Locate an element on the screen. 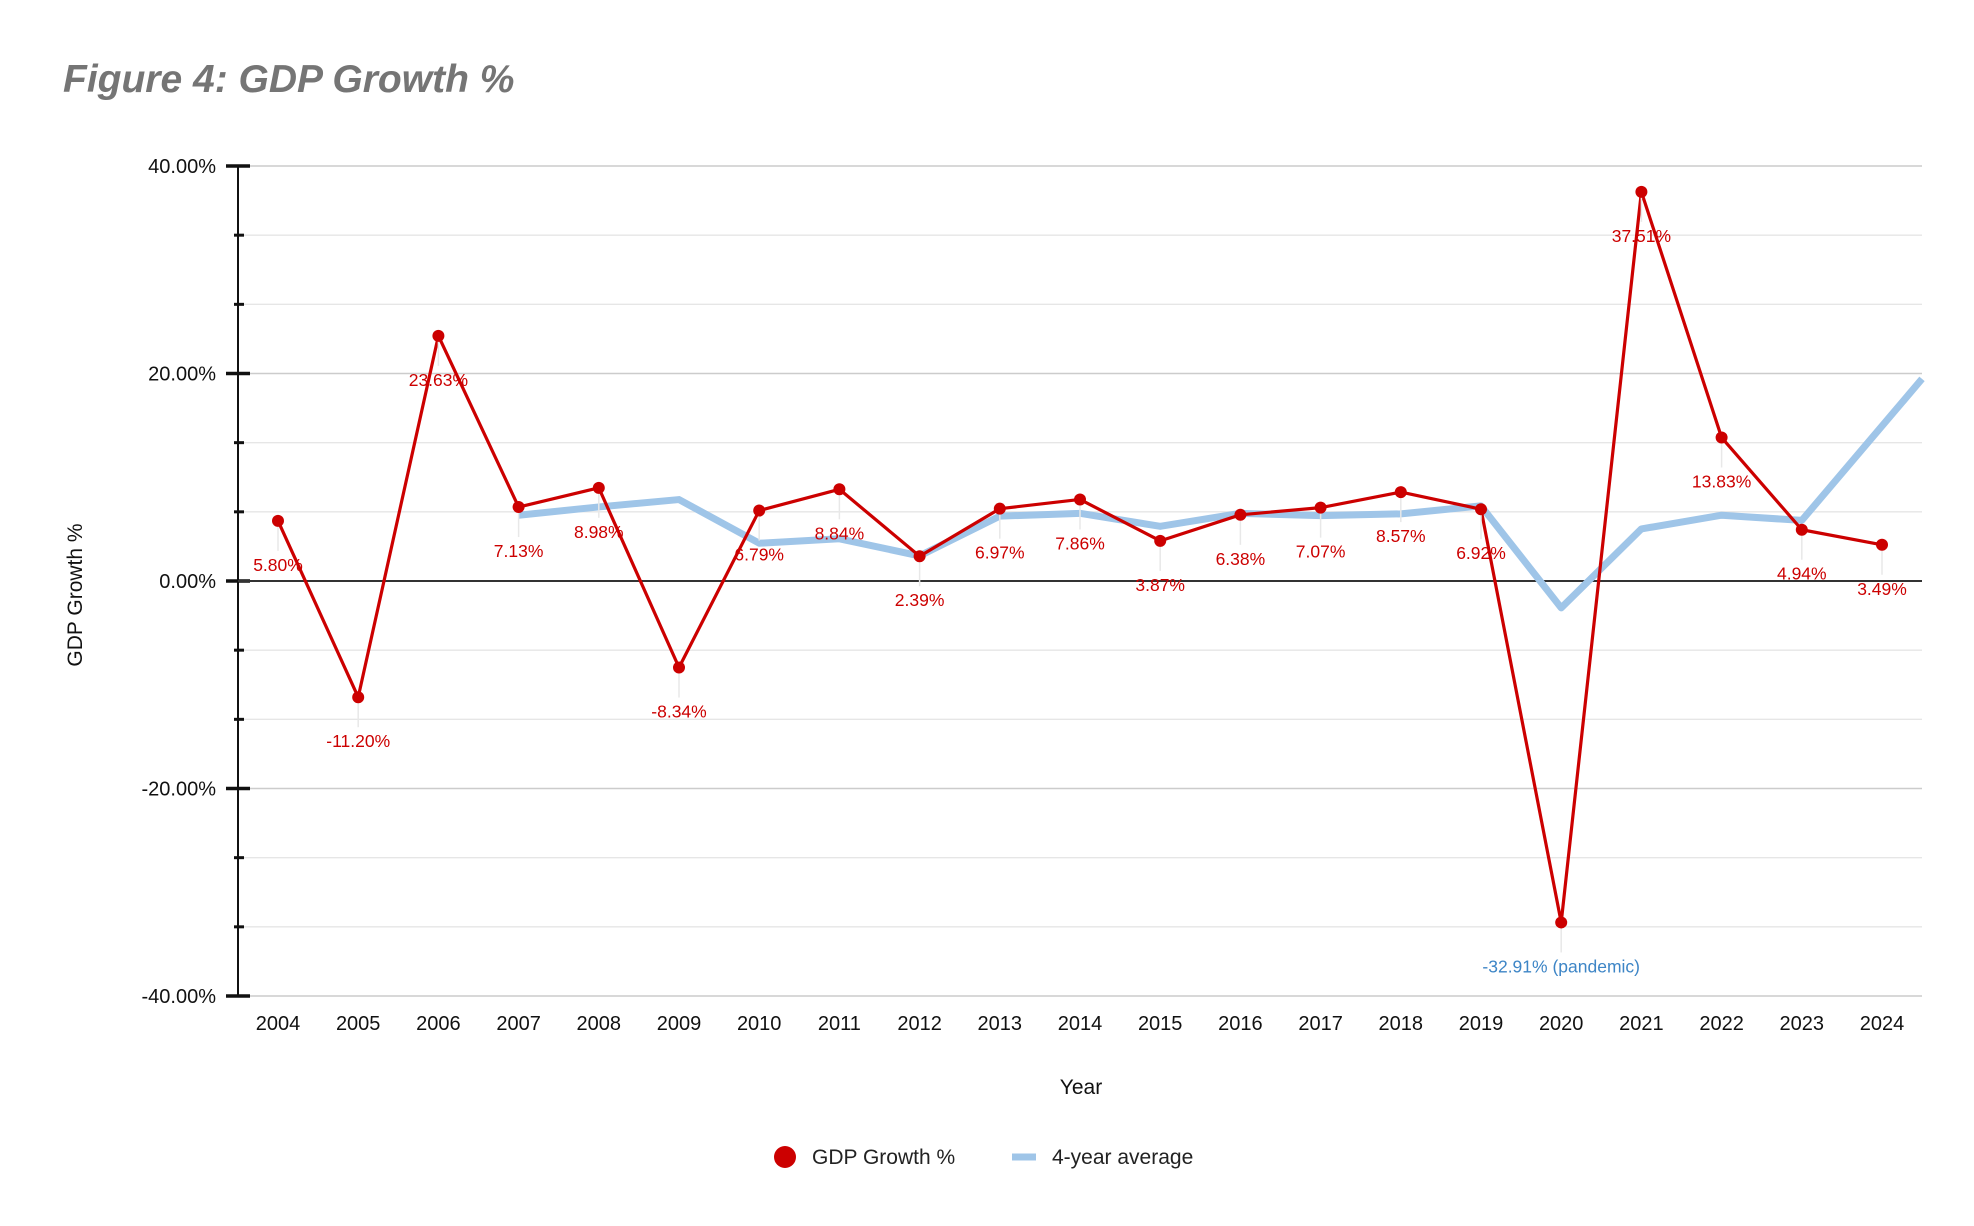 The image size is (1974, 1226). x-tick-label: 2023 is located at coordinates (1802, 1024).